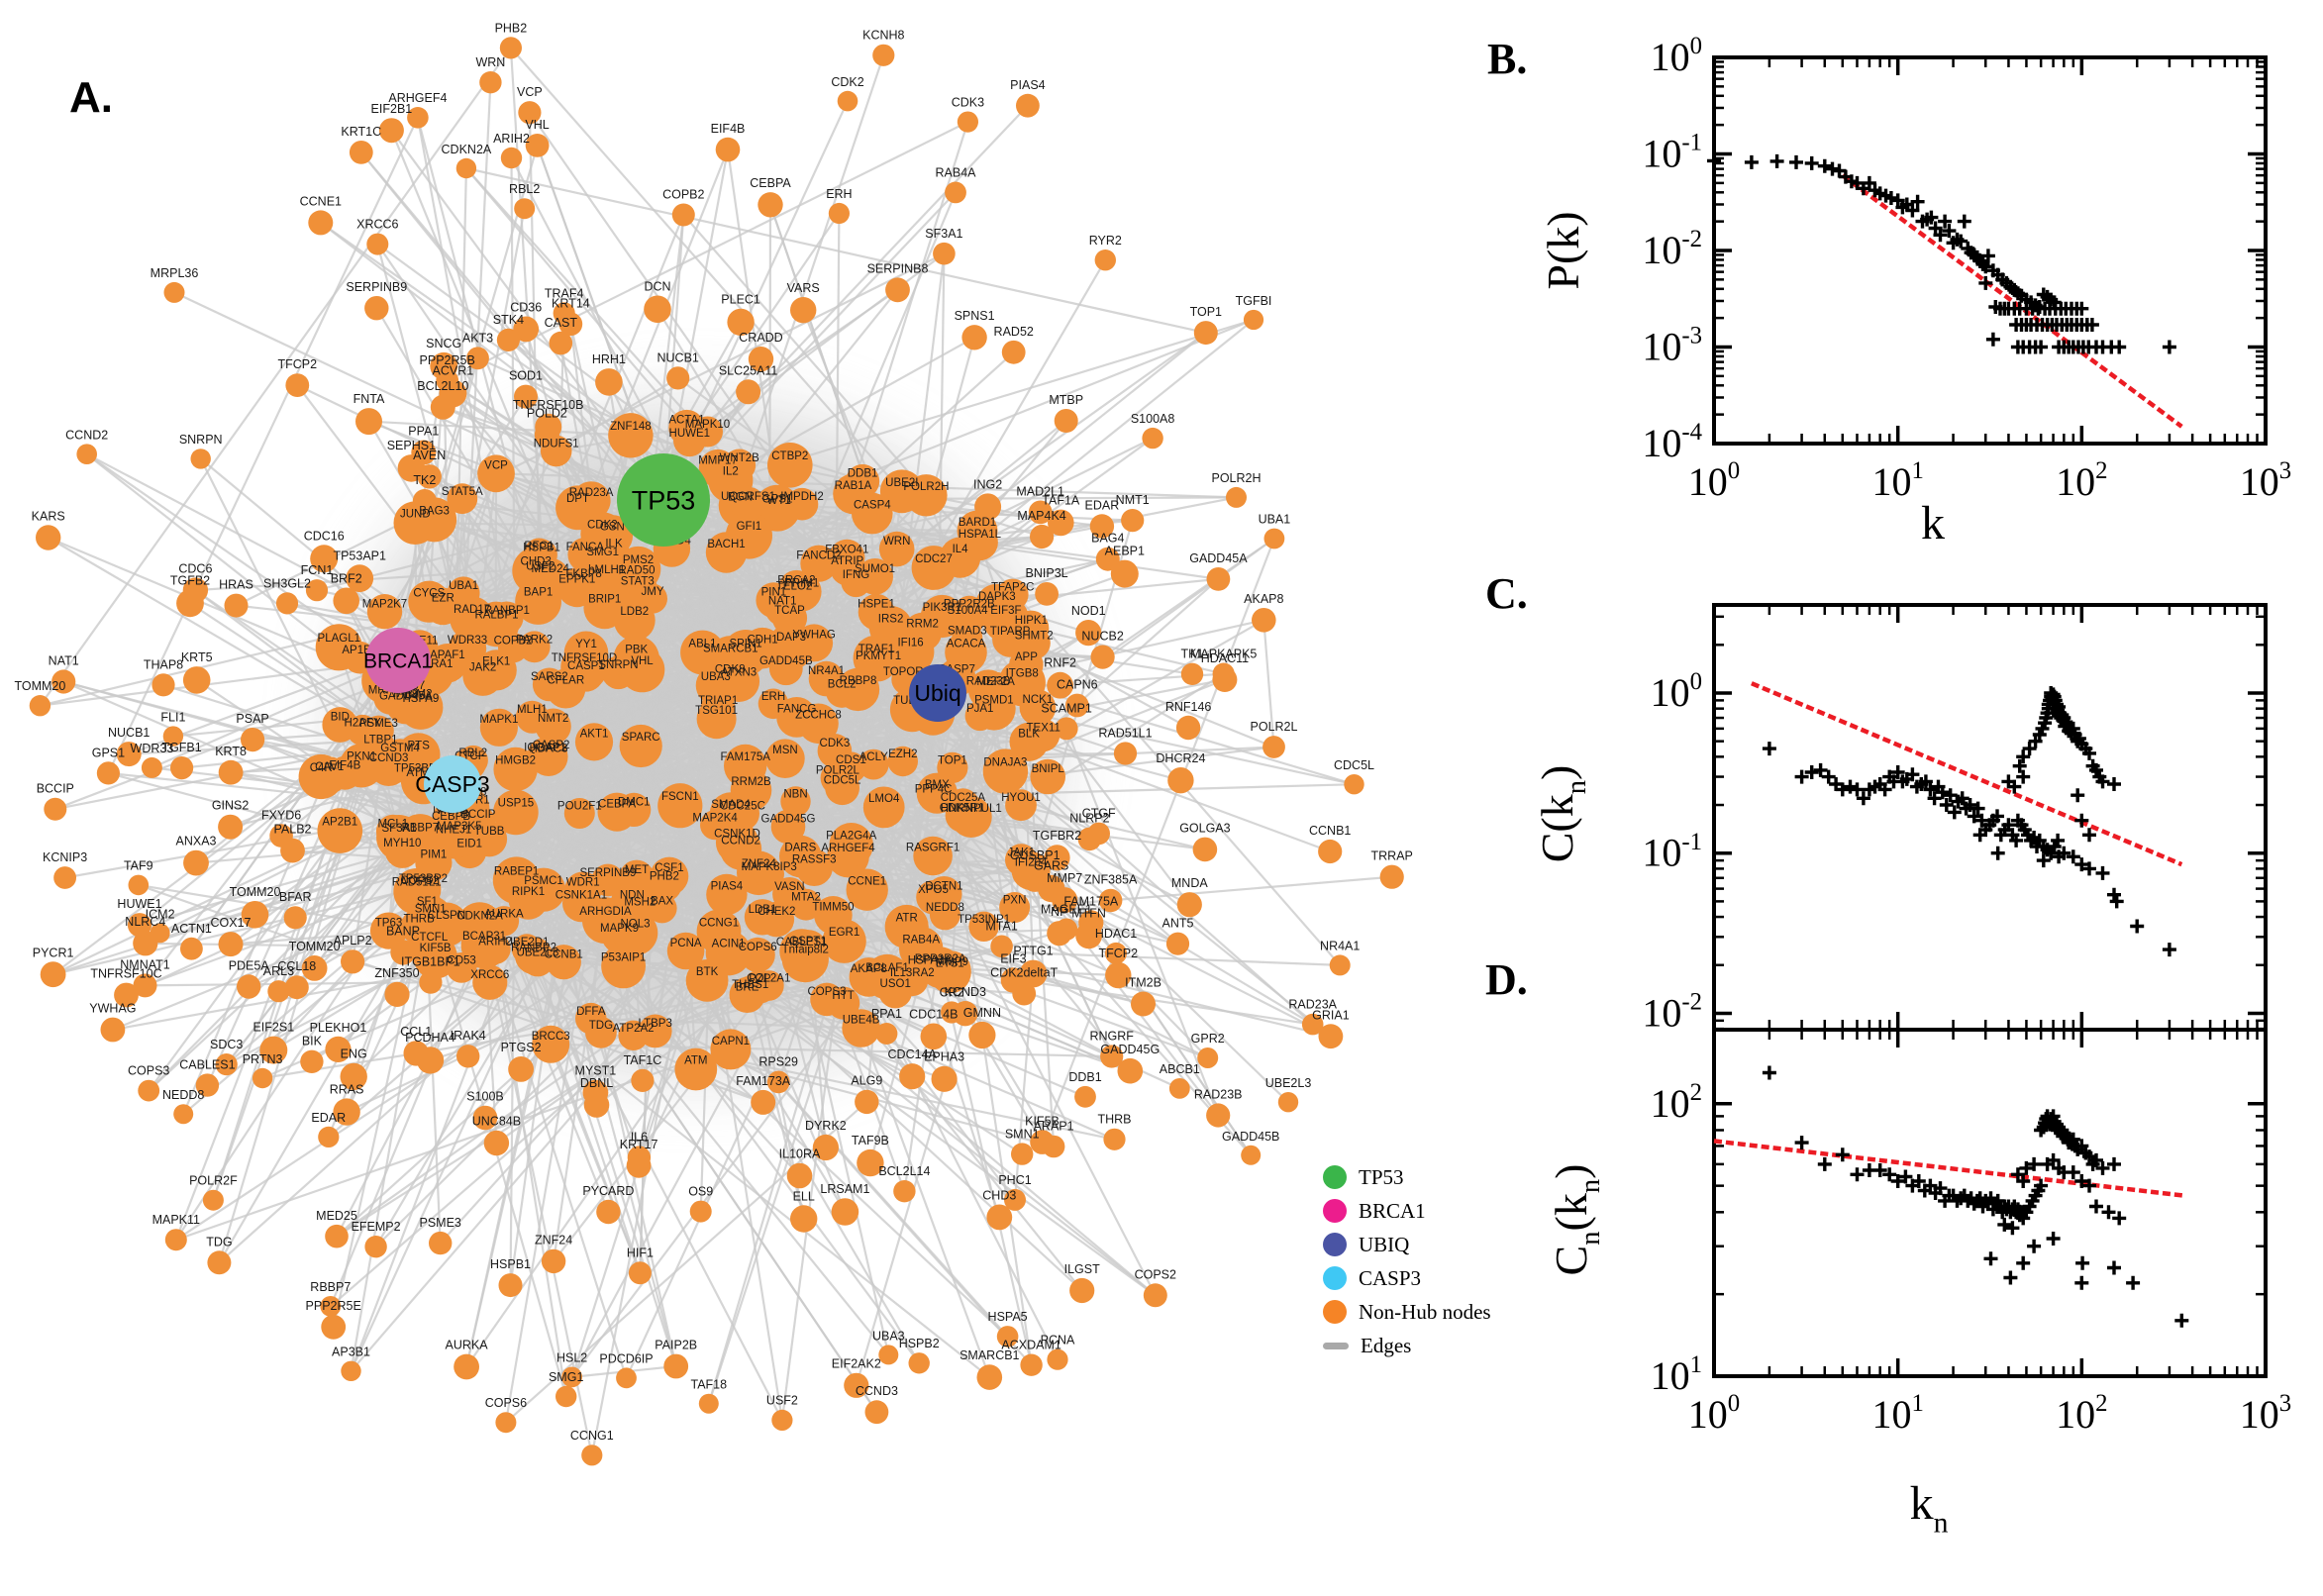 This screenshot has width=2323, height=1596. What do you see at coordinates (549, 749) in the screenshot?
I see `node-label: HDAC8` at bounding box center [549, 749].